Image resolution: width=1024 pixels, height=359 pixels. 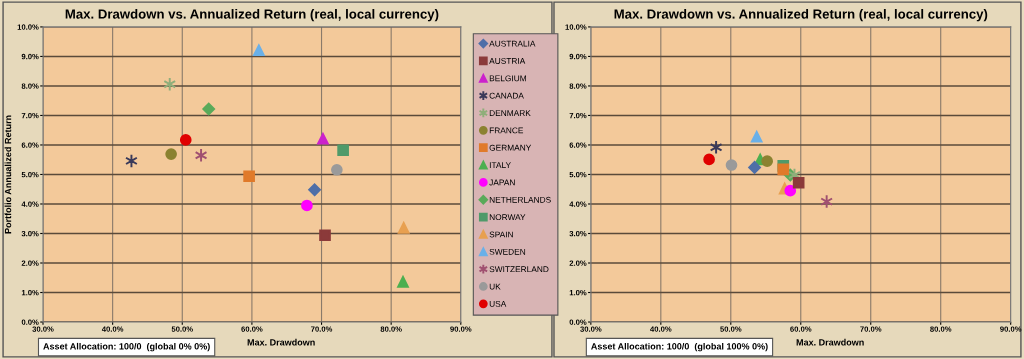 I want to click on legend-label: NETHERLANDS, so click(x=520, y=199).